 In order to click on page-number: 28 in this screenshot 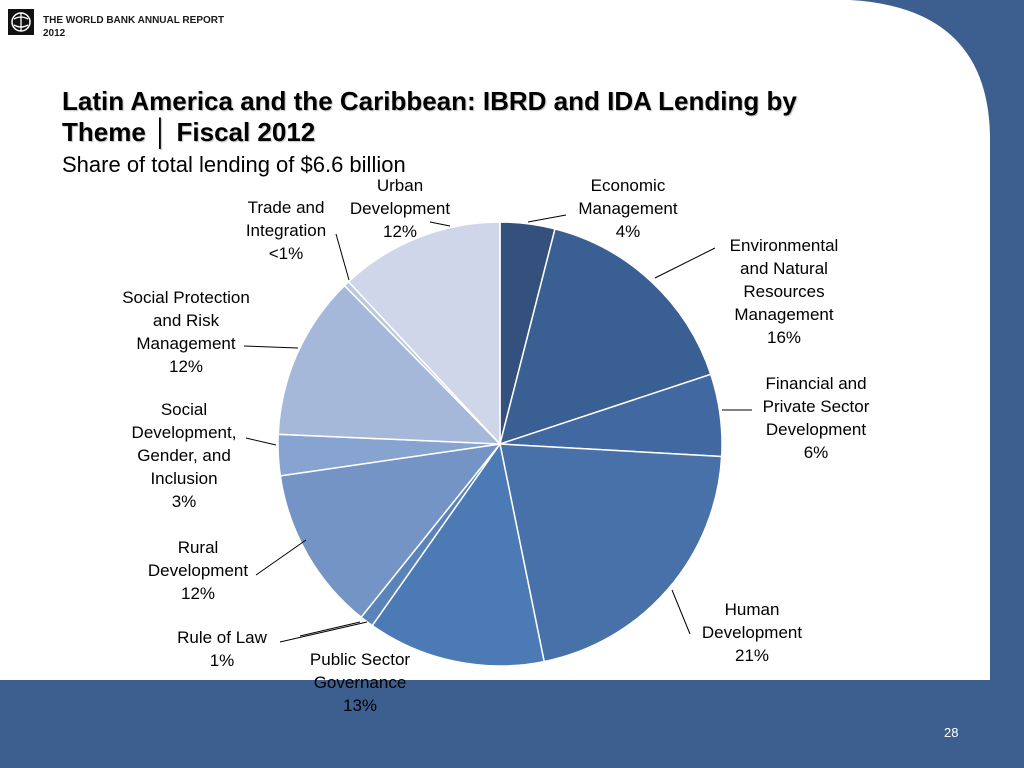, I will do `click(951, 732)`.